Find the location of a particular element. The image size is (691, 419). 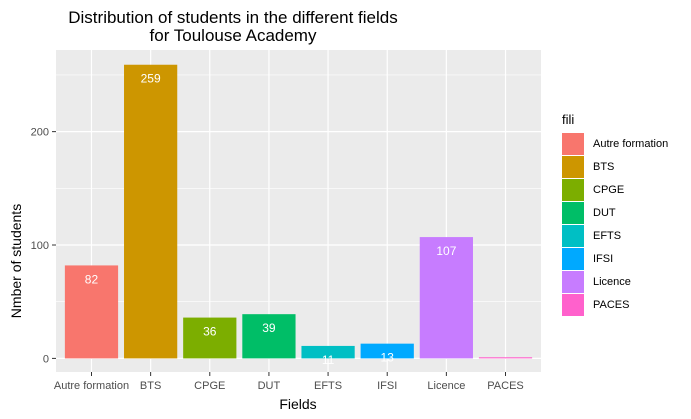

bar-value-label: 11 is located at coordinates (328, 360).